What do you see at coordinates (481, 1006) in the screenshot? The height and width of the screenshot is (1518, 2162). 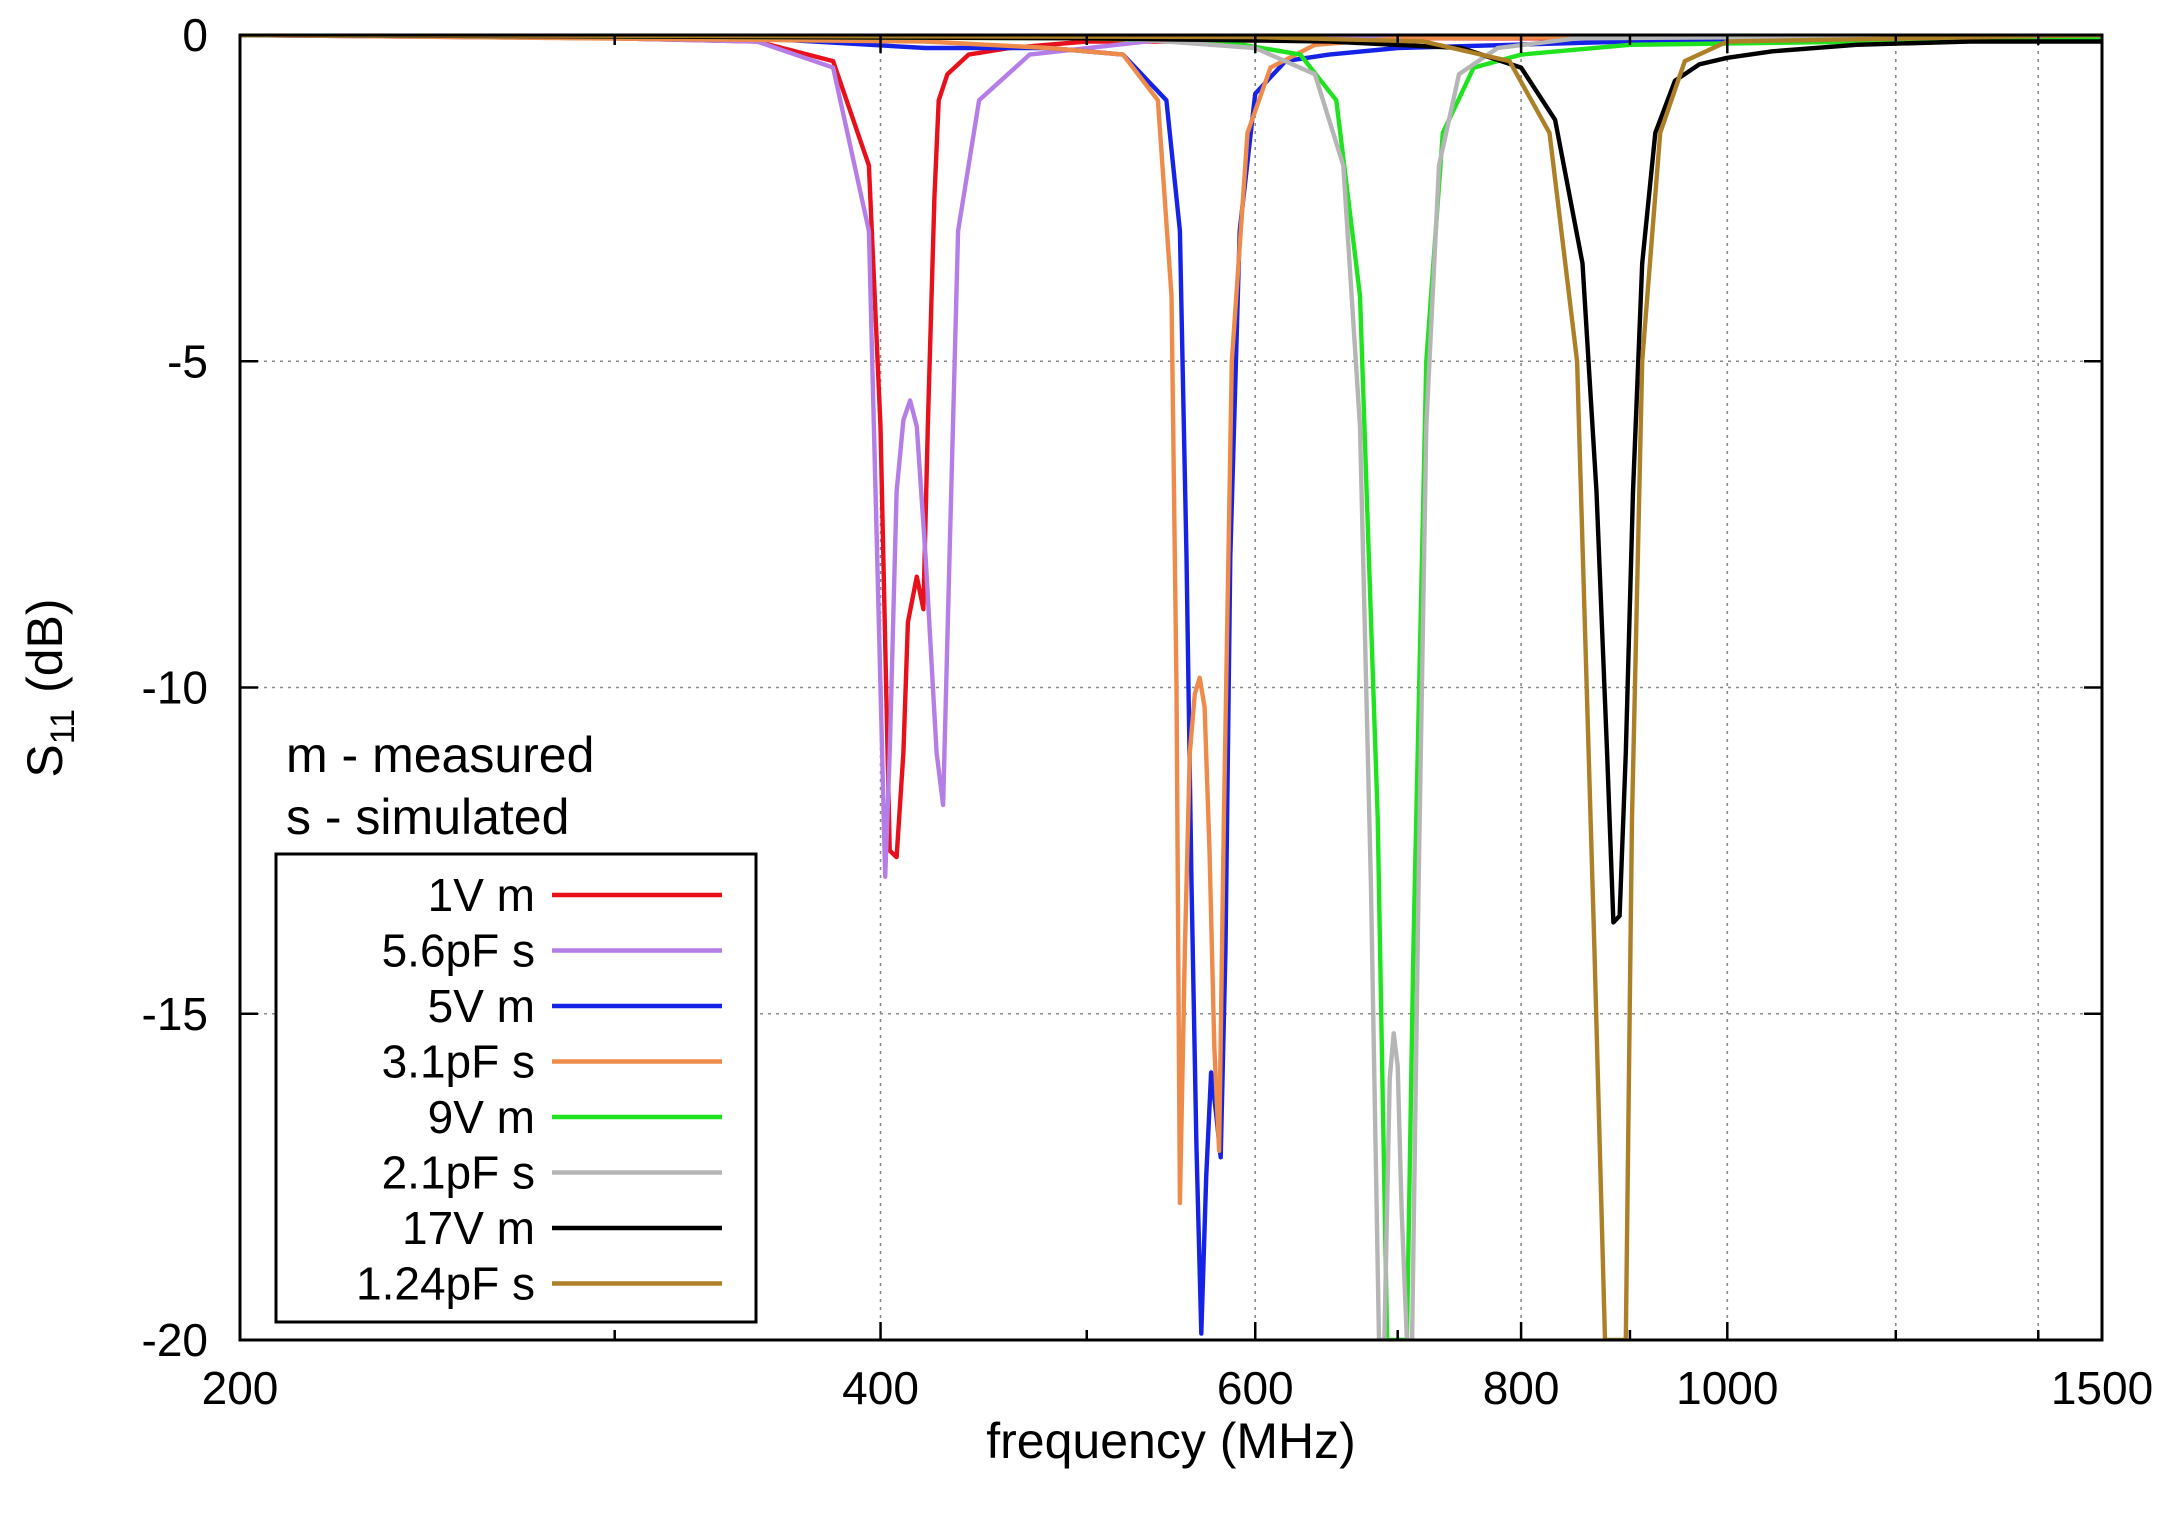 I see `legend-label: 5V m` at bounding box center [481, 1006].